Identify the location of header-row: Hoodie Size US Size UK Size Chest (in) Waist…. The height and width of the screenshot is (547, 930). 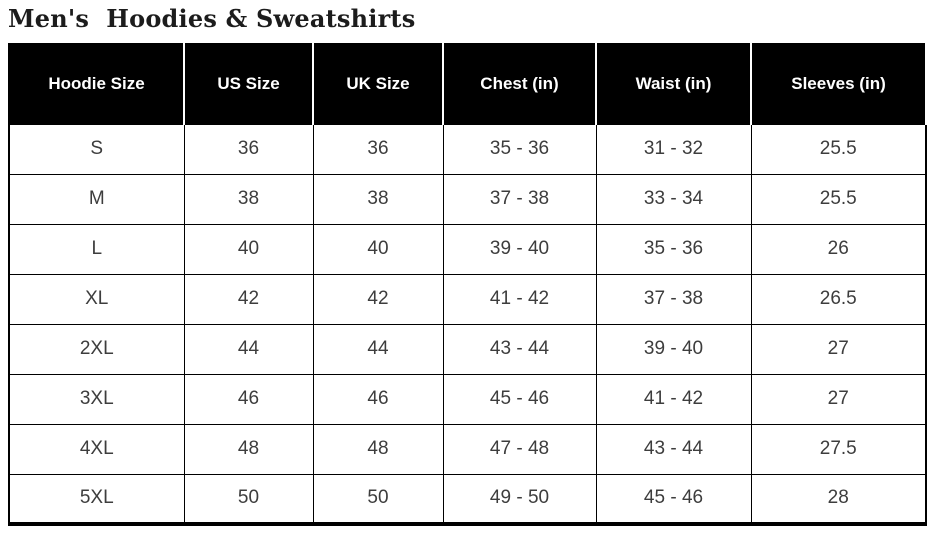
(468, 84).